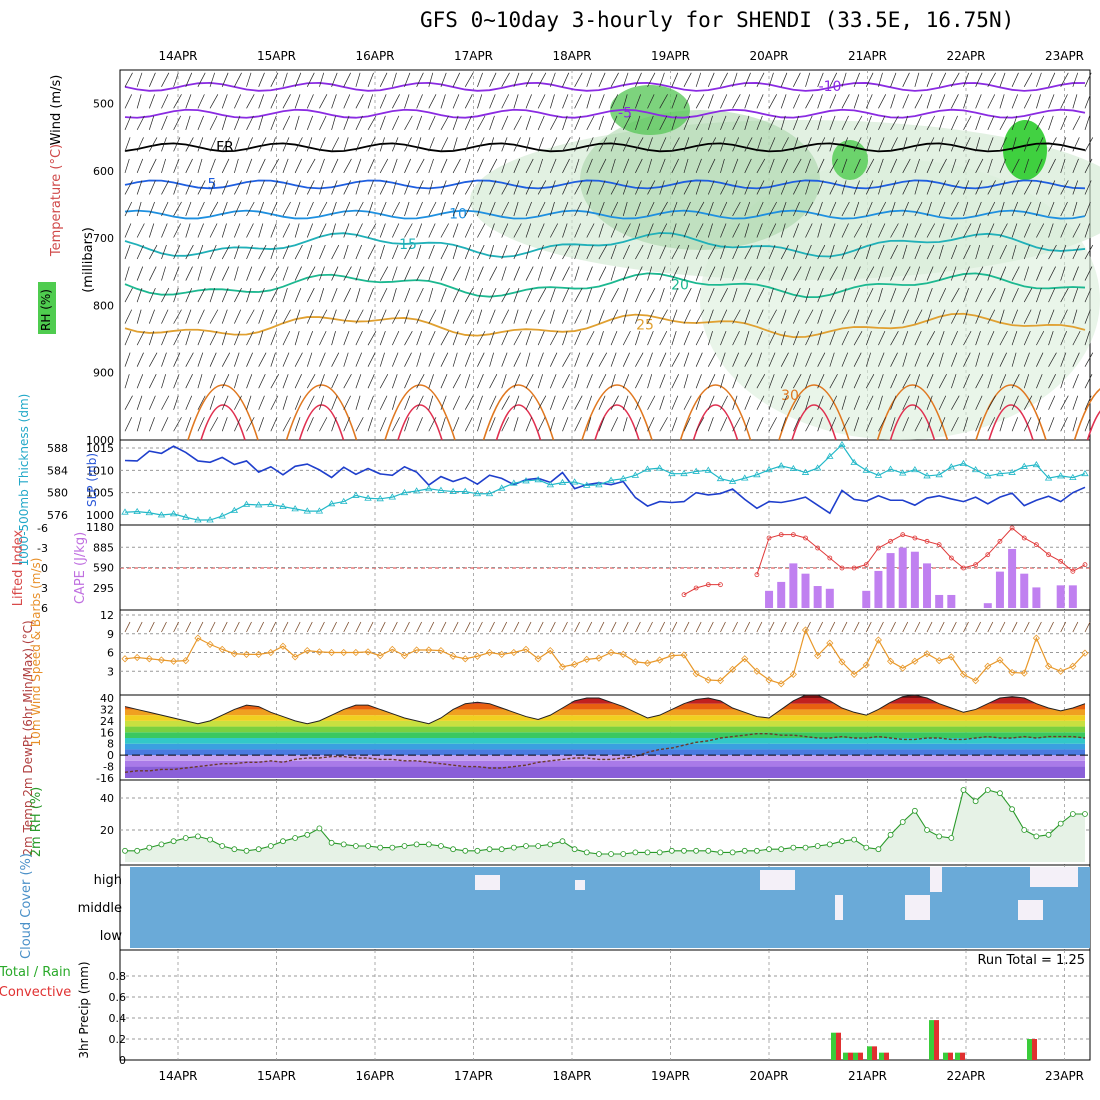 The height and width of the screenshot is (1100, 1100). What do you see at coordinates (855, 1056) in the screenshot?
I see `precip-rain-bar` at bounding box center [855, 1056].